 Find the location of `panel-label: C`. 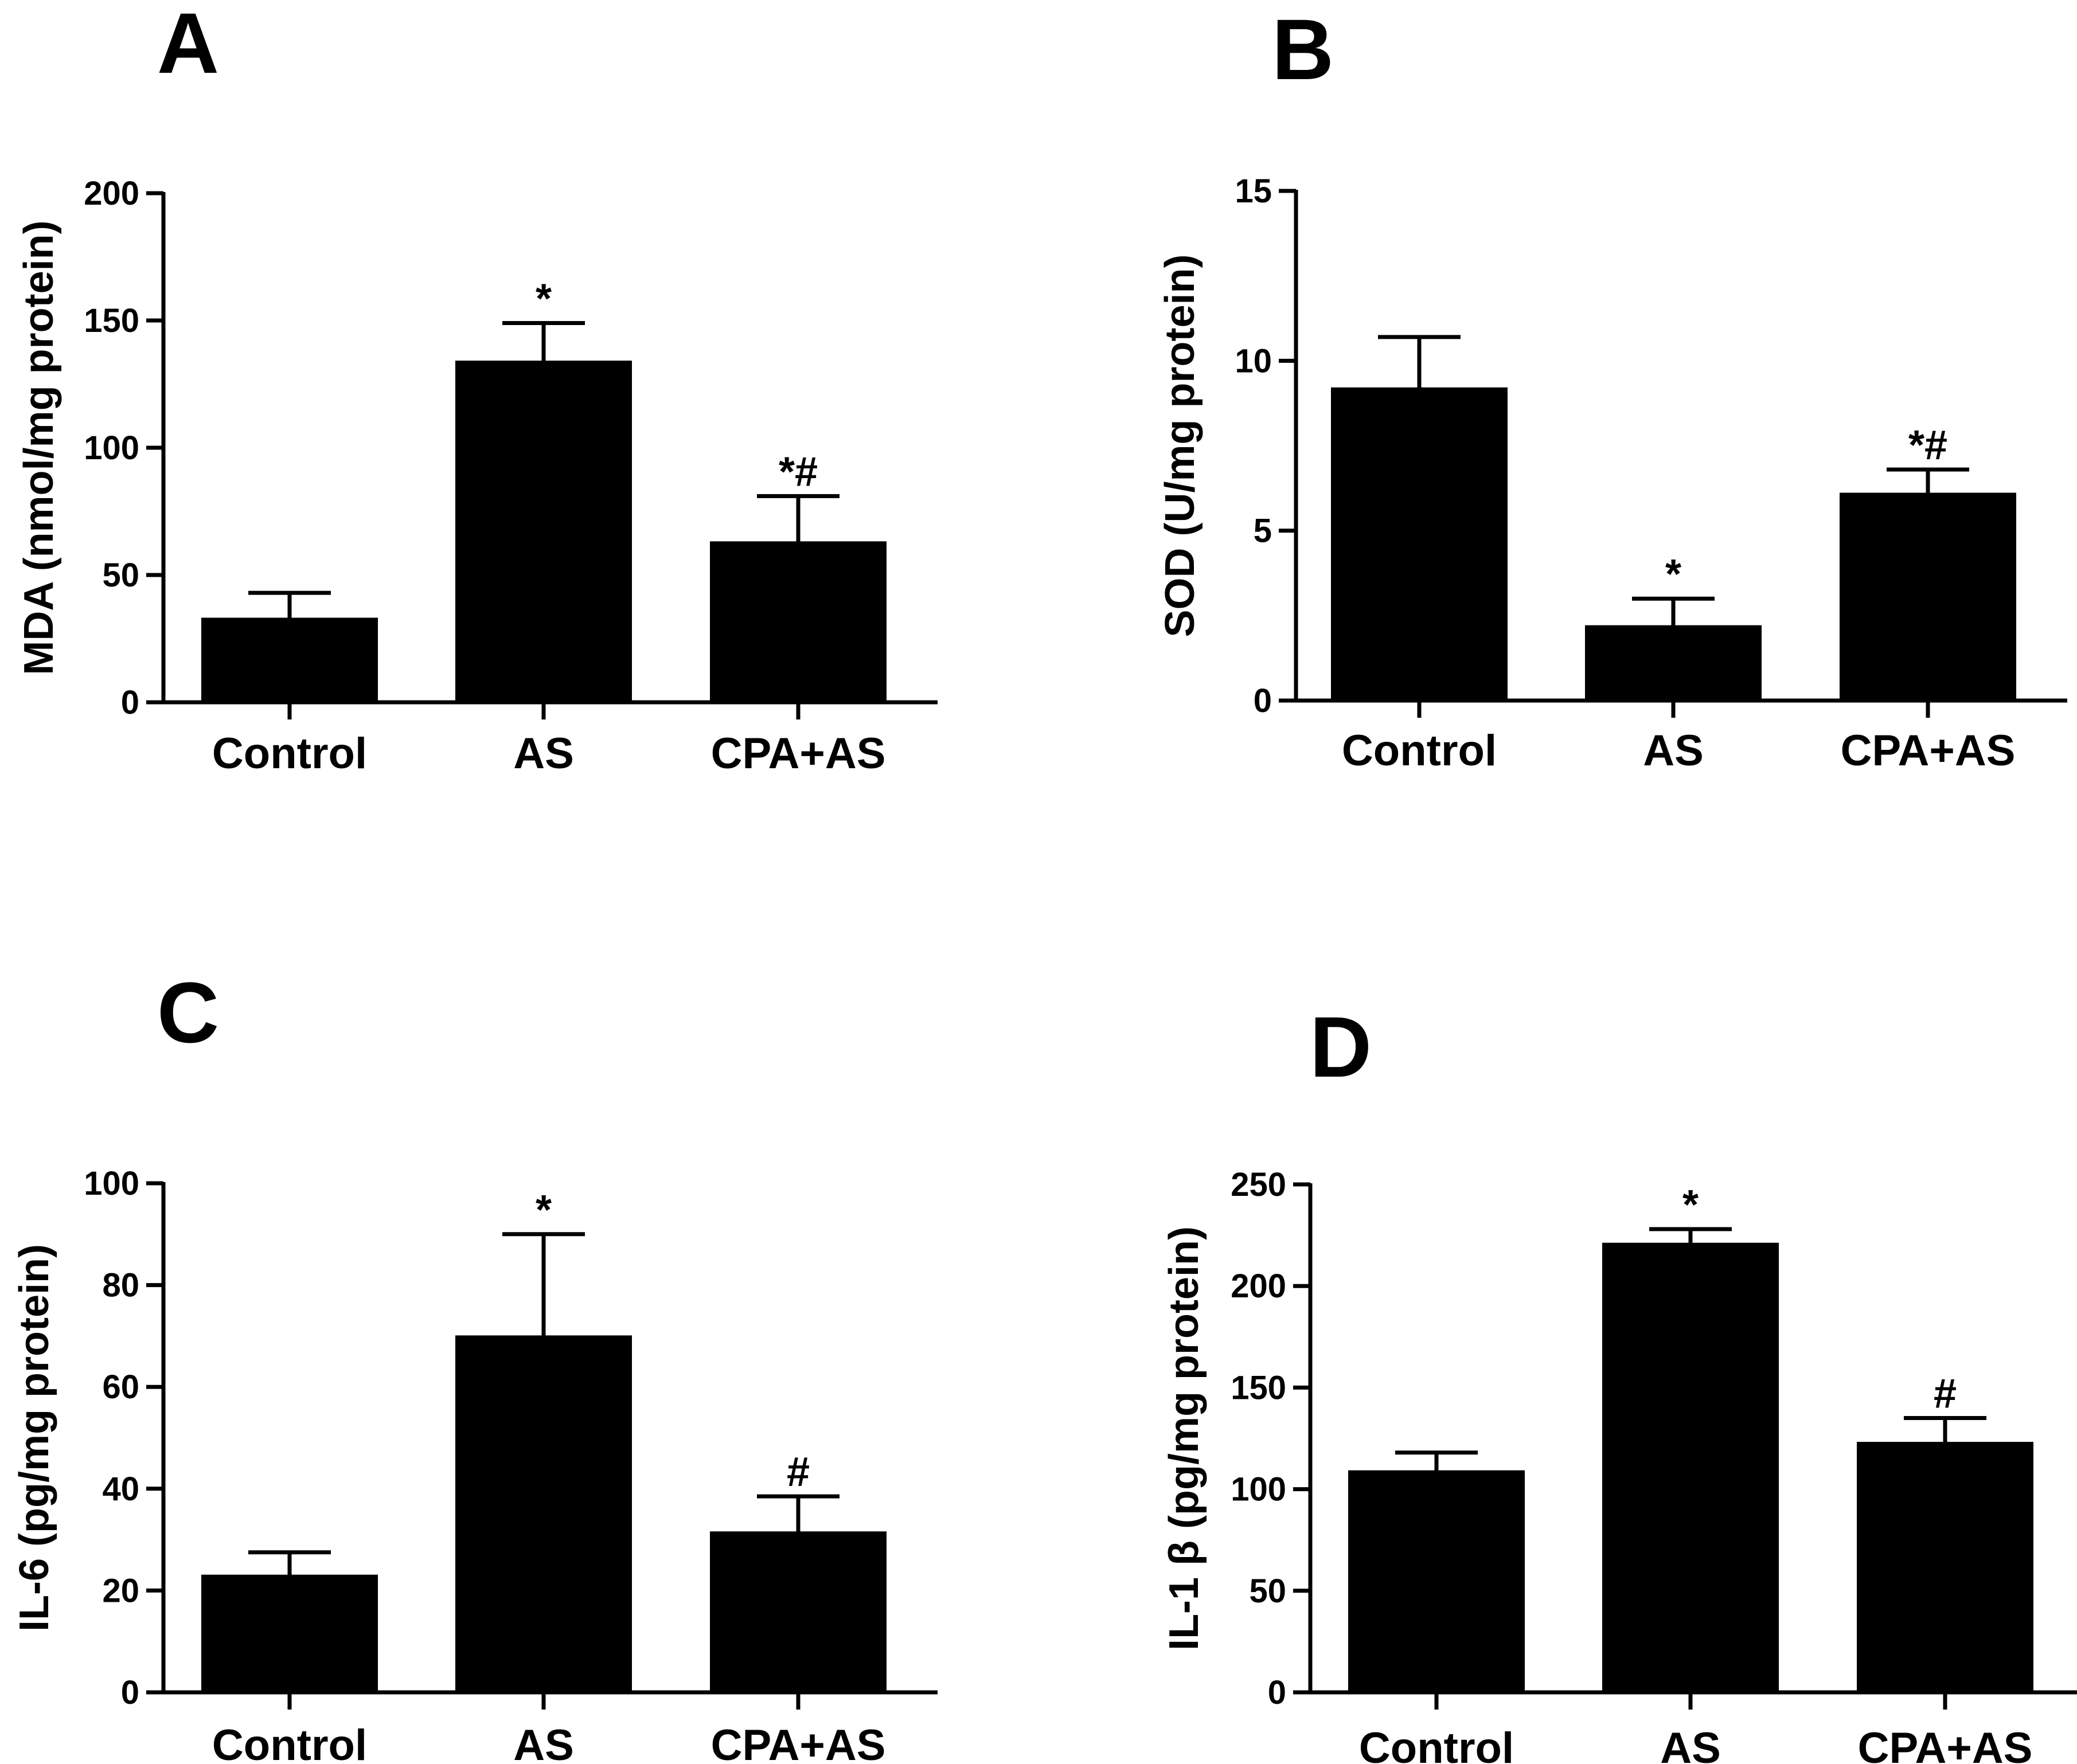

panel-label: C is located at coordinates (188, 1012).